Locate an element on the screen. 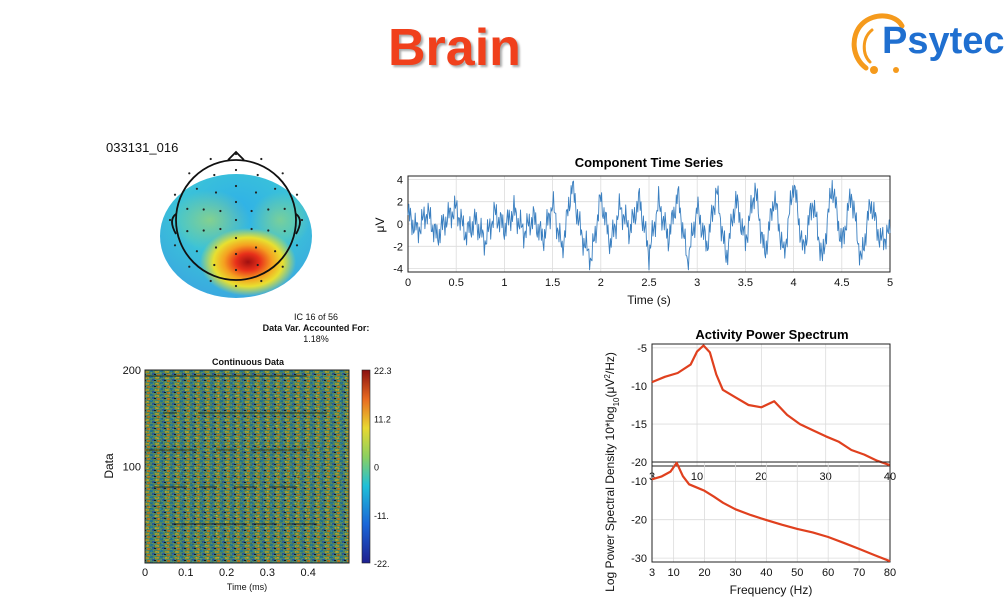 Image resolution: width=1006 pixels, height=610 pixels. continuous-data-xlabel: Time (ms) is located at coordinates (247, 587).